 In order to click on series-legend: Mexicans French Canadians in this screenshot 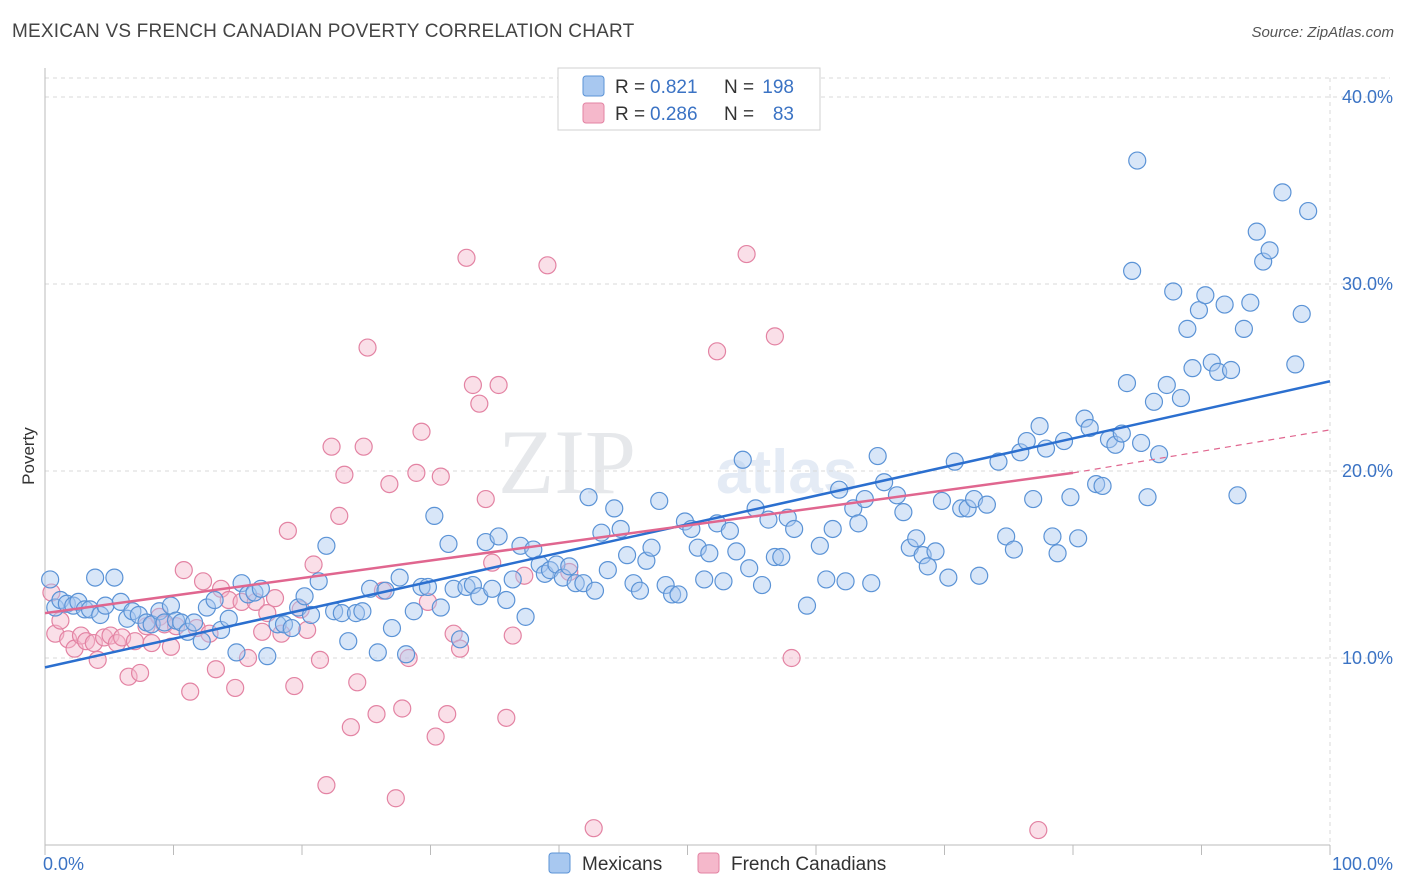, I will do `click(717, 863)`.